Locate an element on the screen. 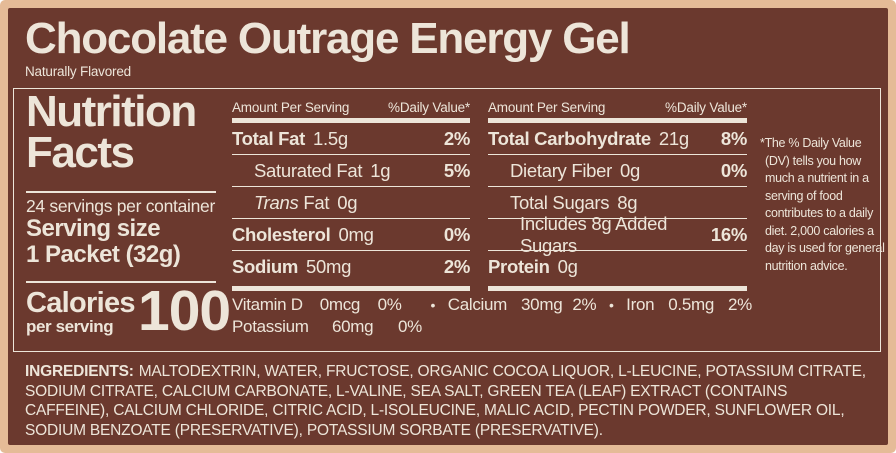 This screenshot has width=896, height=453. nutrient-amount: 1g is located at coordinates (380, 170).